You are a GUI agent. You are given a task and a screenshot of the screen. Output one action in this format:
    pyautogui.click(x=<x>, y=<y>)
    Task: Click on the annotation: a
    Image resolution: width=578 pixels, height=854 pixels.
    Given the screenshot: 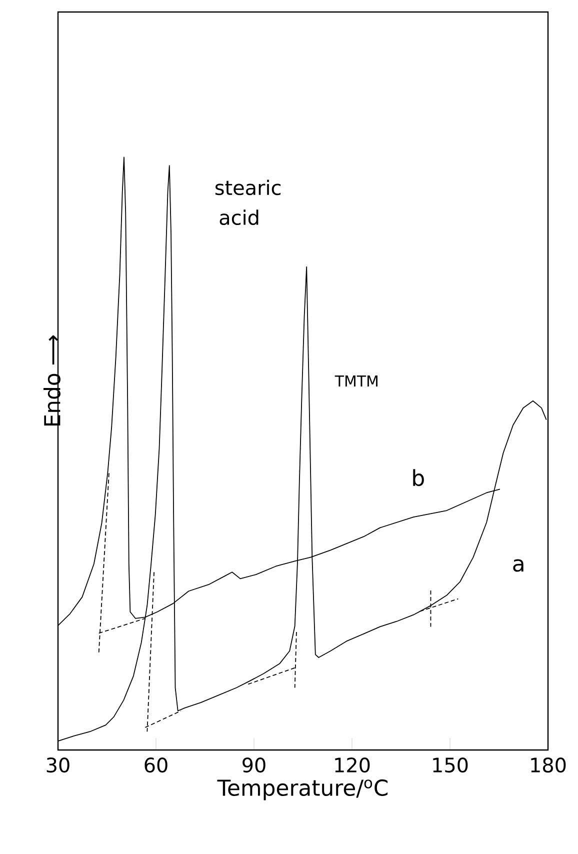 What is the action you would take?
    pyautogui.click(x=518, y=565)
    